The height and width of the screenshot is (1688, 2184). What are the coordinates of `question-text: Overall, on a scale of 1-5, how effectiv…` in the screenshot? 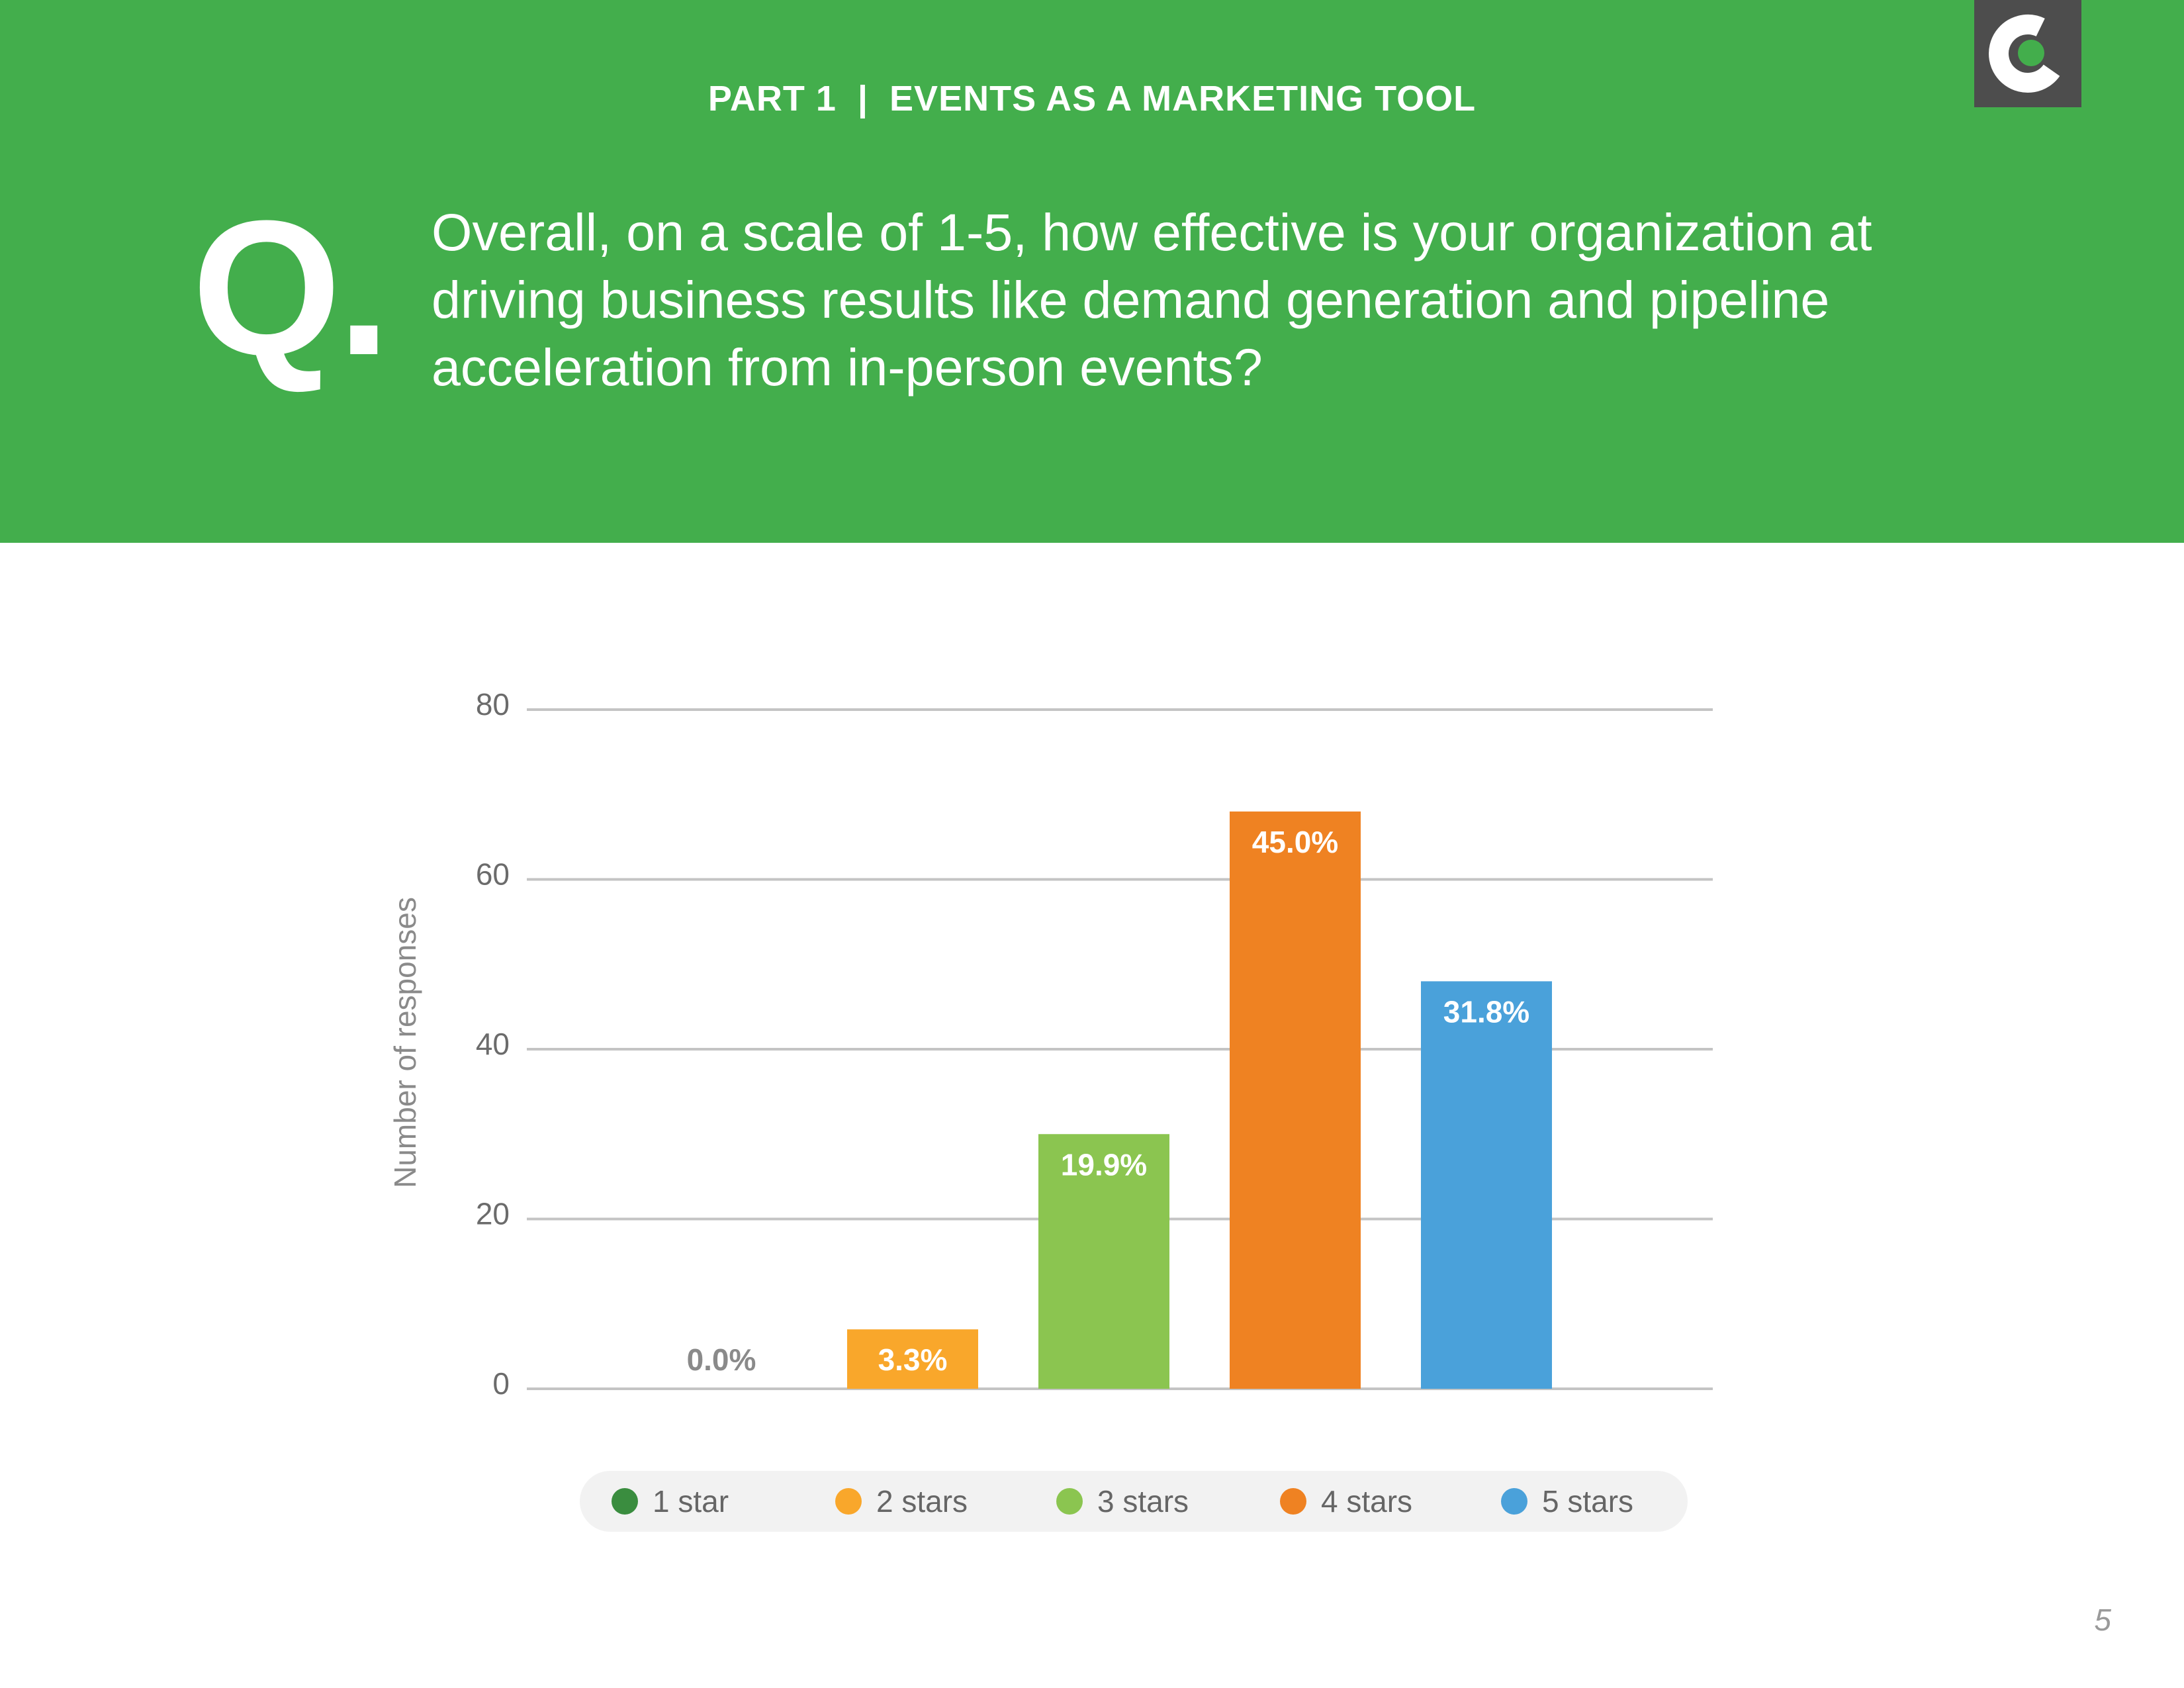 It's located at (1152, 300).